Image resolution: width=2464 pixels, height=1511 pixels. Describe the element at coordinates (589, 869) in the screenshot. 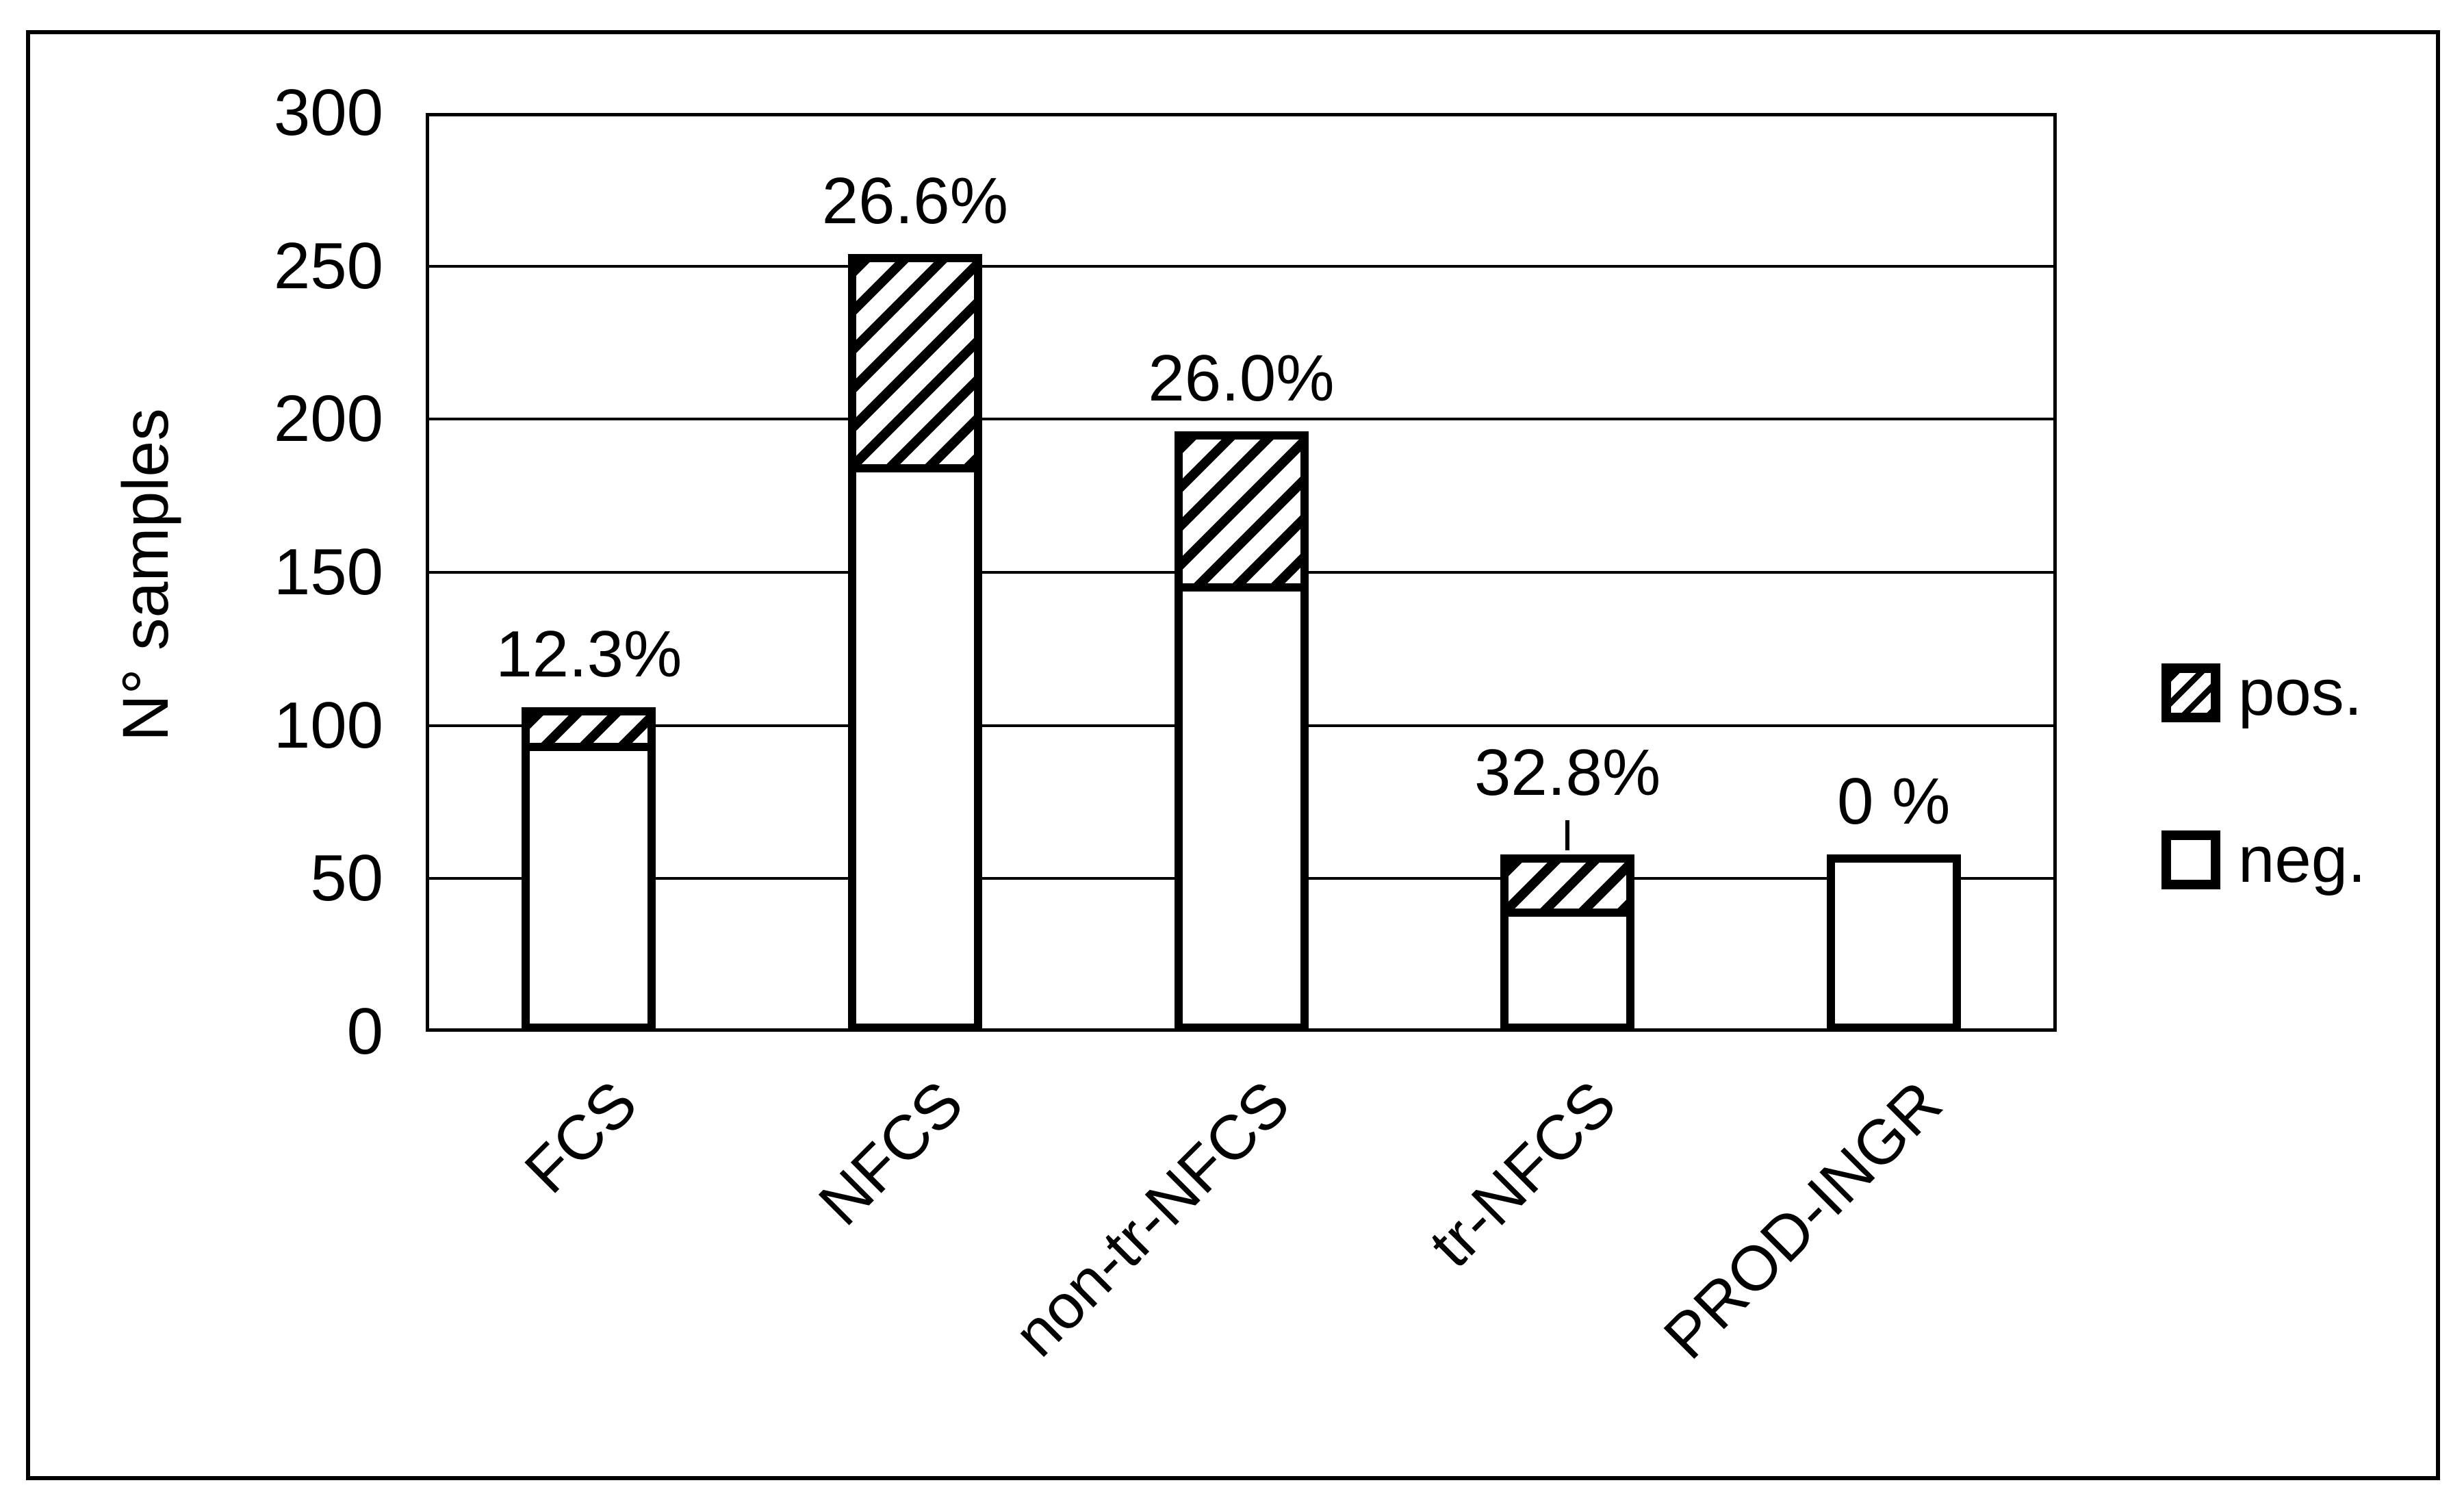

I see `bar-FCS` at that location.